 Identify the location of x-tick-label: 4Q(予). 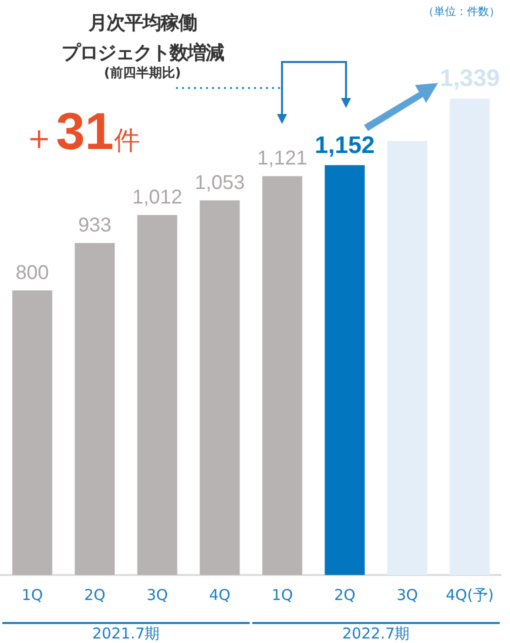
(470, 595).